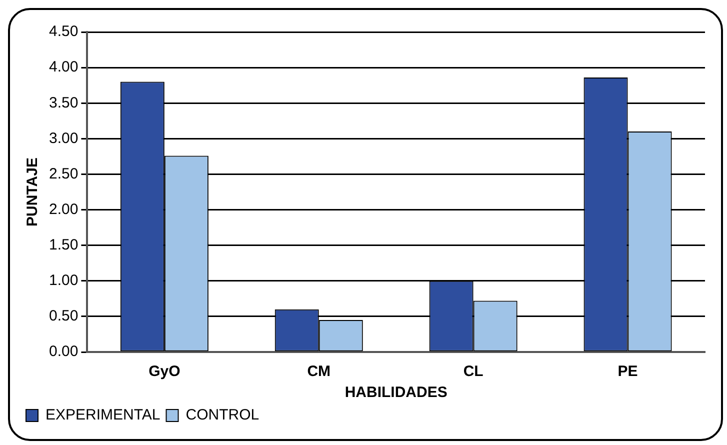 The image size is (727, 445). Describe the element at coordinates (164, 371) in the screenshot. I see `x-tick-label: GyO` at that location.